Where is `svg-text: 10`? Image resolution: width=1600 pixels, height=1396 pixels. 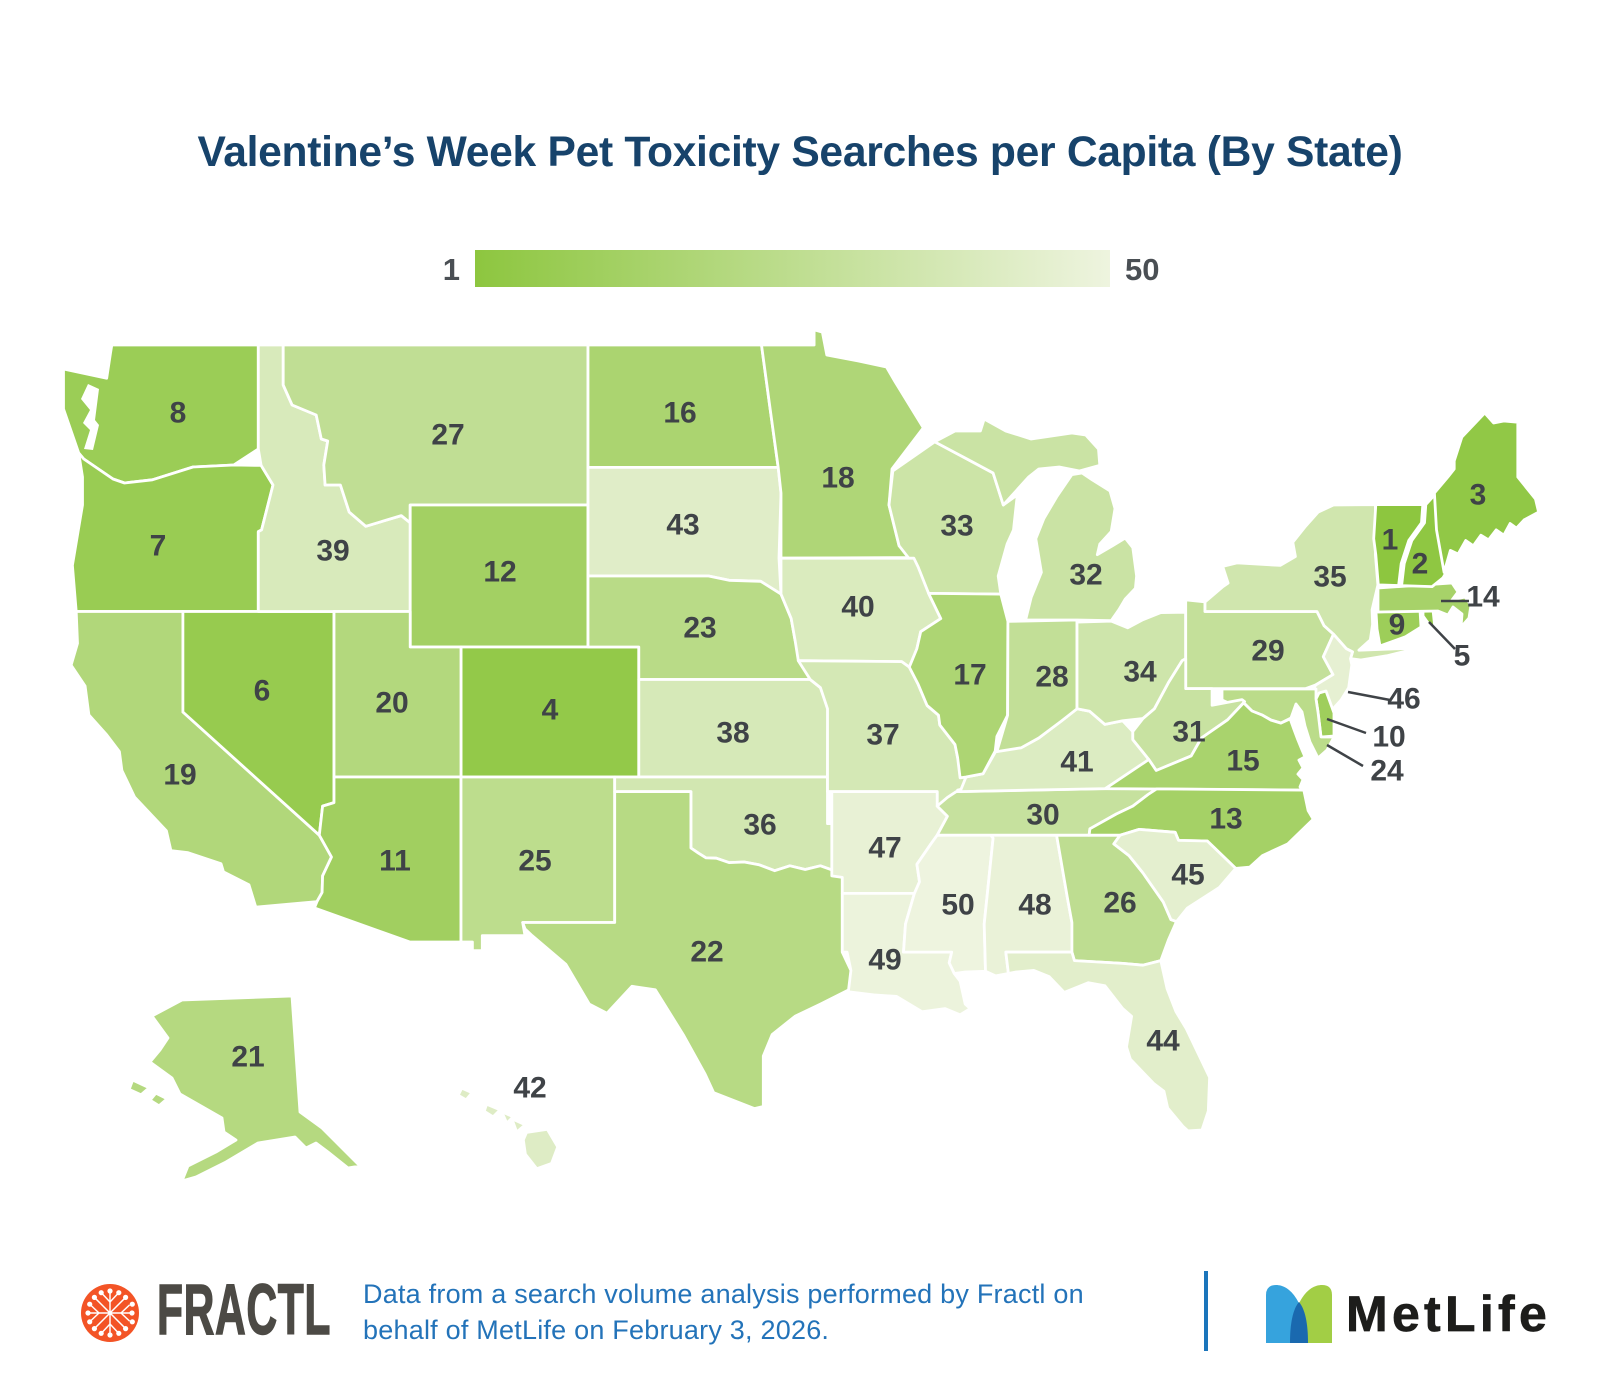 svg-text: 10 is located at coordinates (1388, 737).